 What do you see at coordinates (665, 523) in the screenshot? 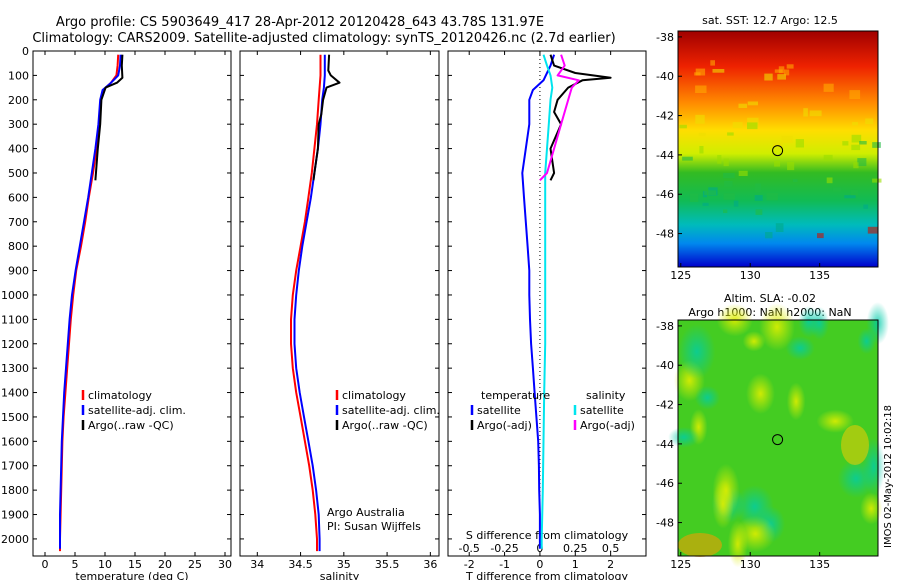
I see `sla-lat-label: -48` at bounding box center [665, 523].